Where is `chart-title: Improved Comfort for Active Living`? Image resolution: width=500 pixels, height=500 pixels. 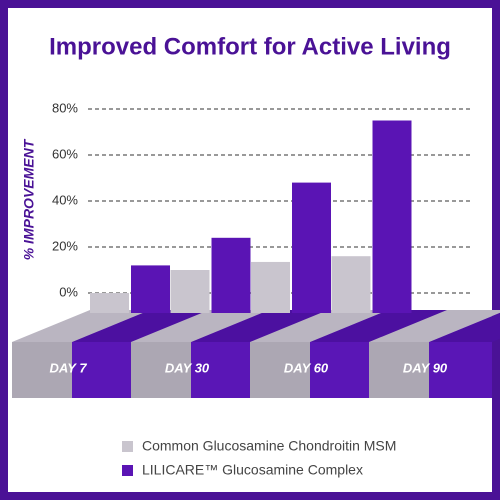
chart-title: Improved Comfort for Active Living is located at coordinates (250, 46).